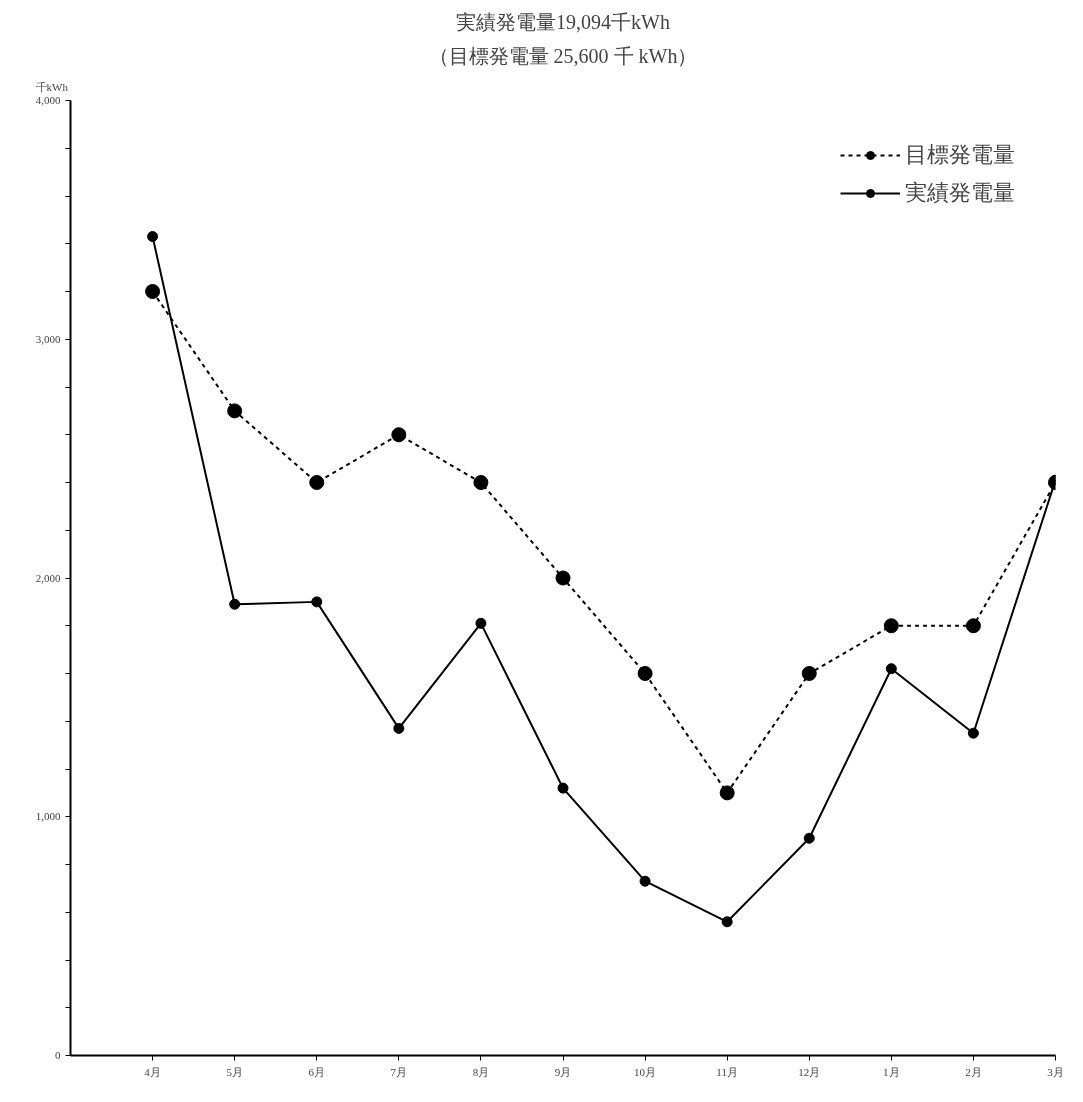 Image resolution: width=1083 pixels, height=1102 pixels. I want to click on x-tick-label: 10月, so click(645, 1071).